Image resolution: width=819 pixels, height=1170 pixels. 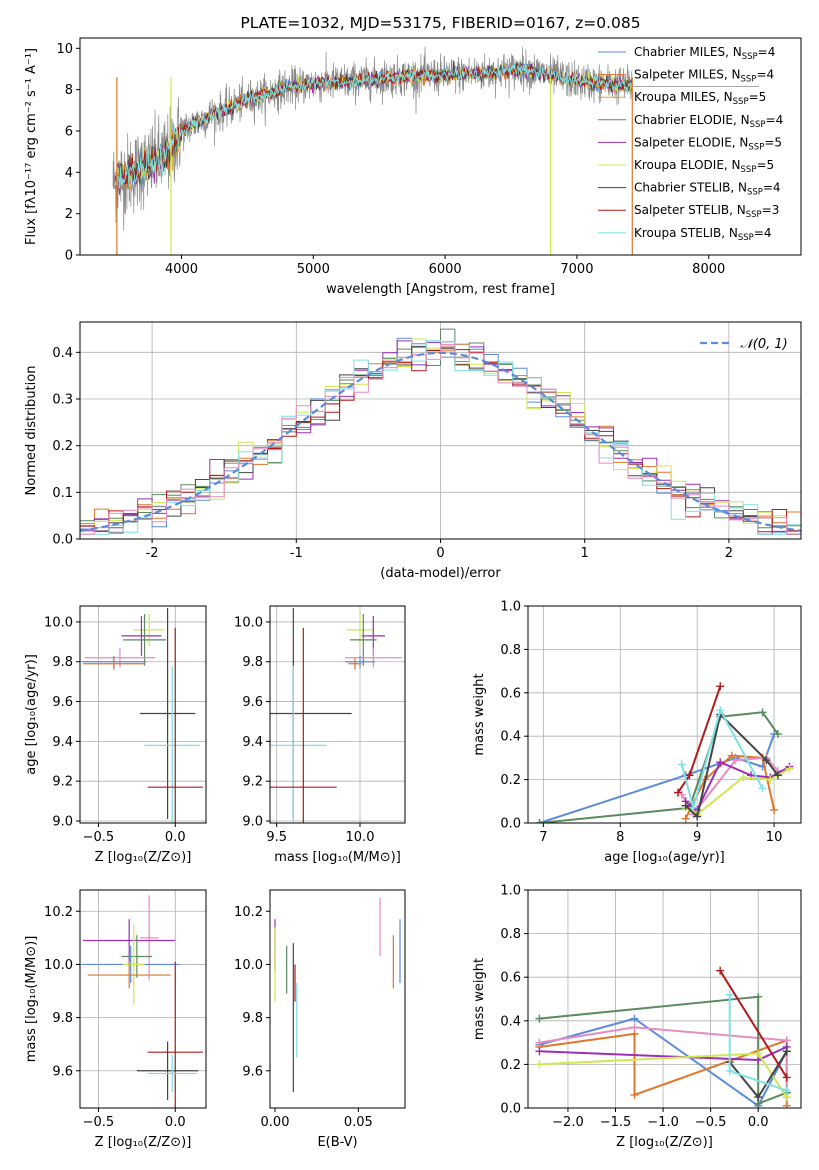 What do you see at coordinates (704, 76) in the screenshot?
I see `legend-entry: Salpeter MILES, NSSP=4` at bounding box center [704, 76].